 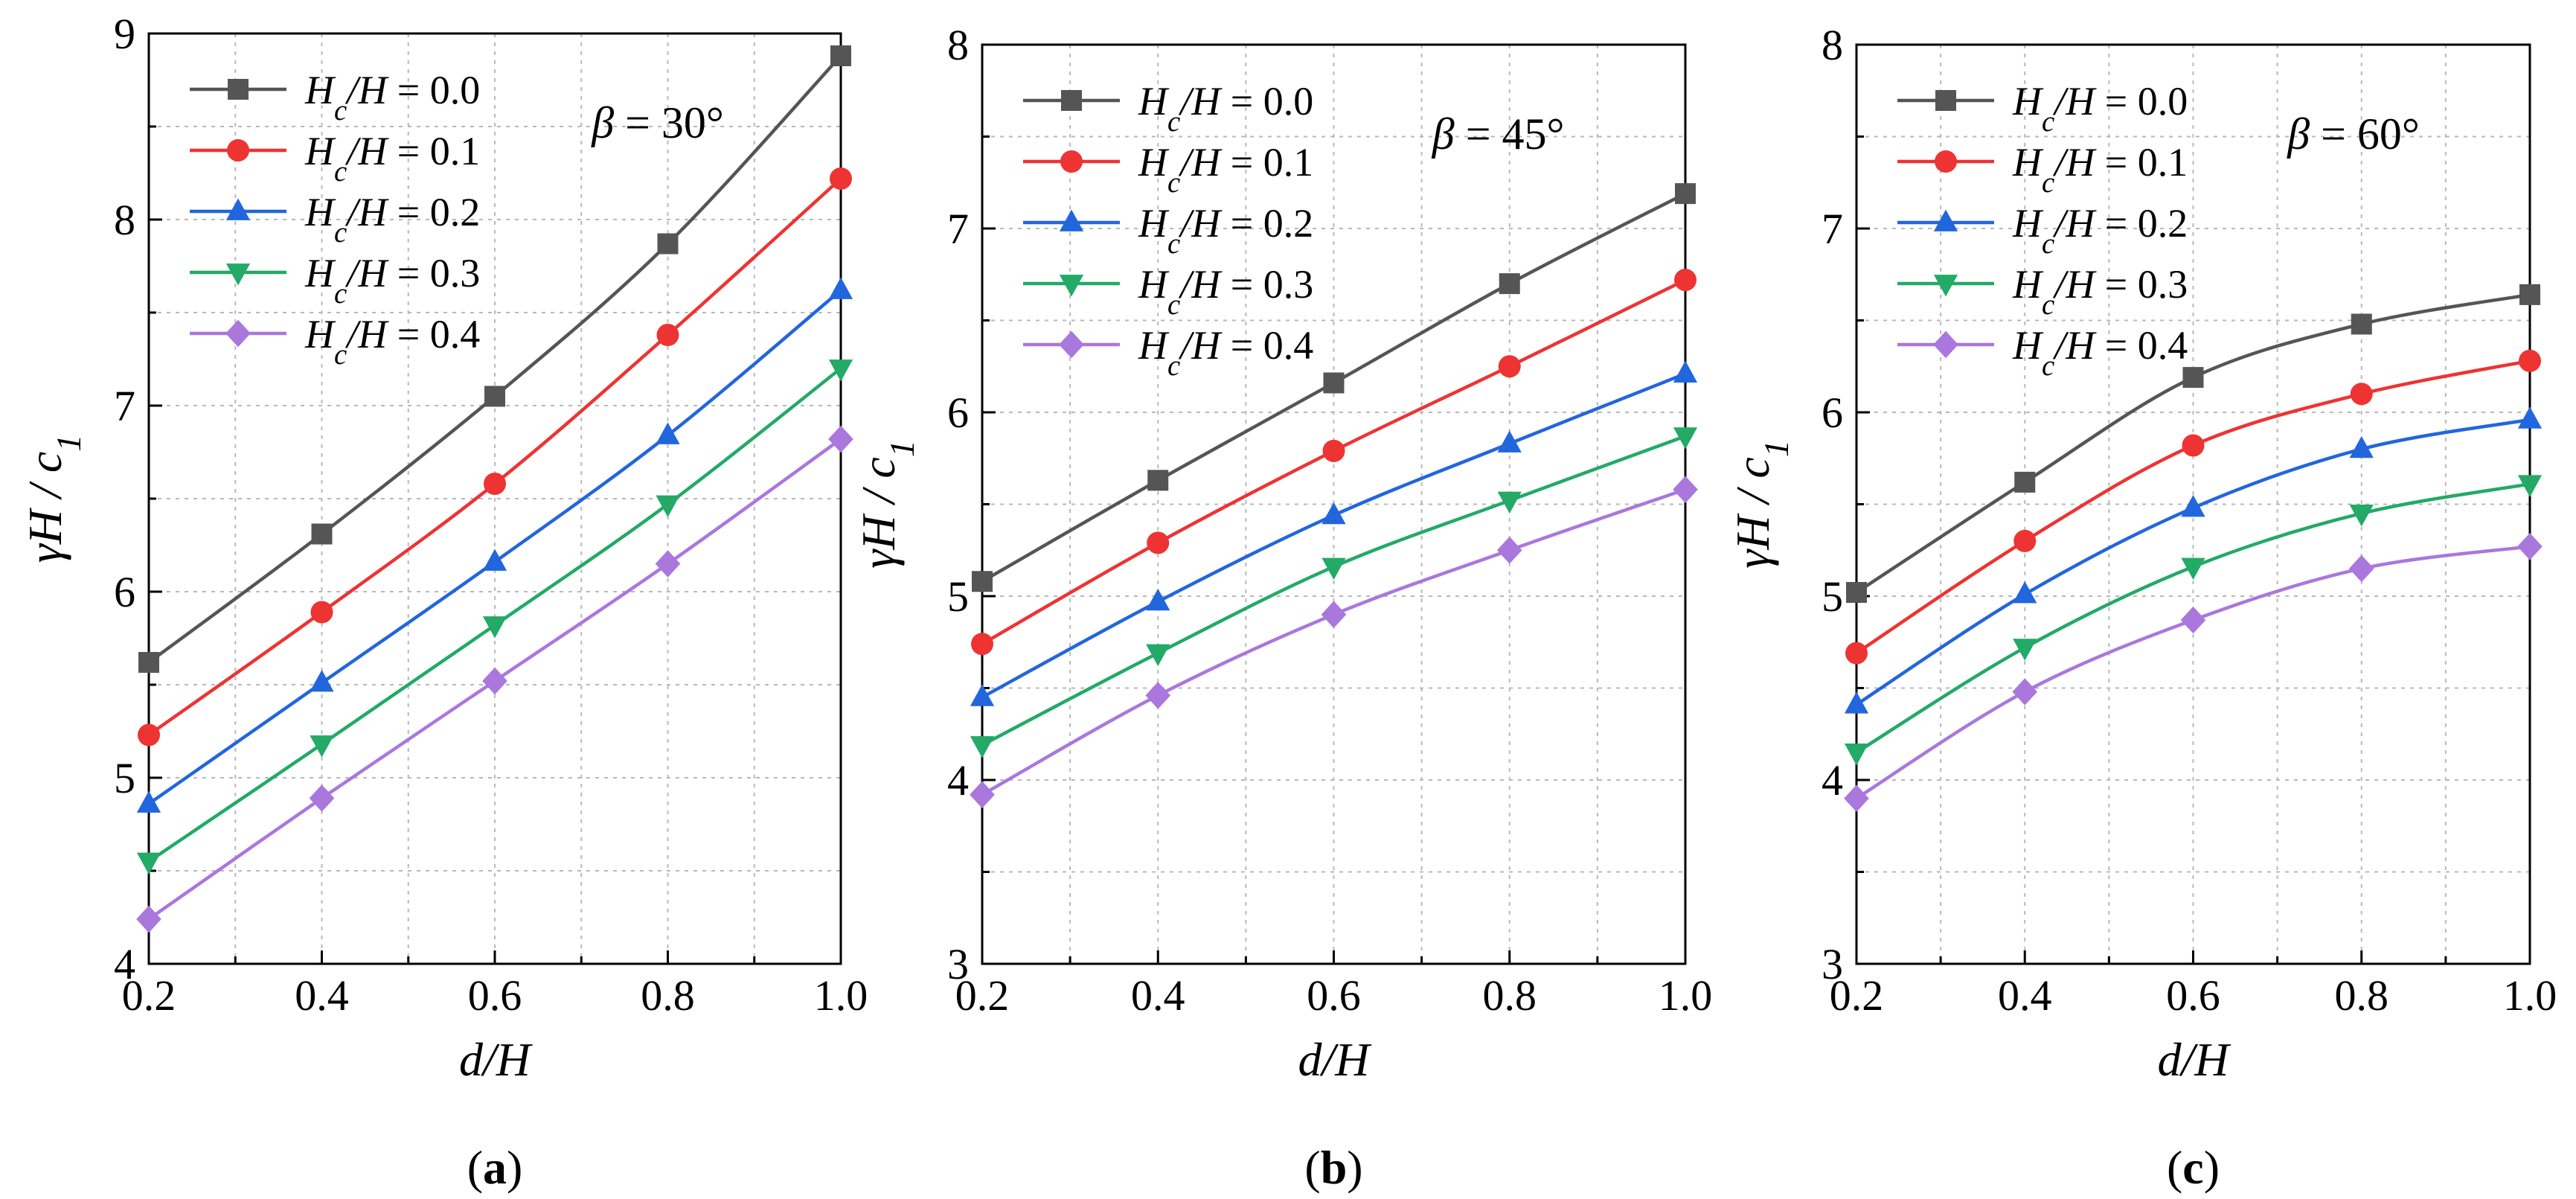 I want to click on legend-label: Hc/H = 0.4, so click(x=2100, y=353).